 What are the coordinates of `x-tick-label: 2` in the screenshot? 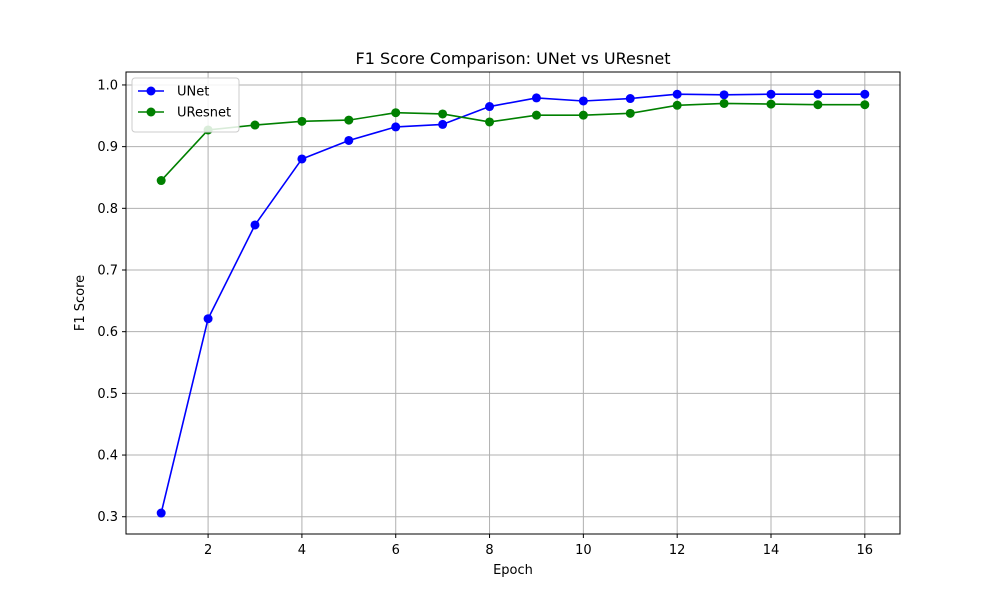 It's located at (208, 550).